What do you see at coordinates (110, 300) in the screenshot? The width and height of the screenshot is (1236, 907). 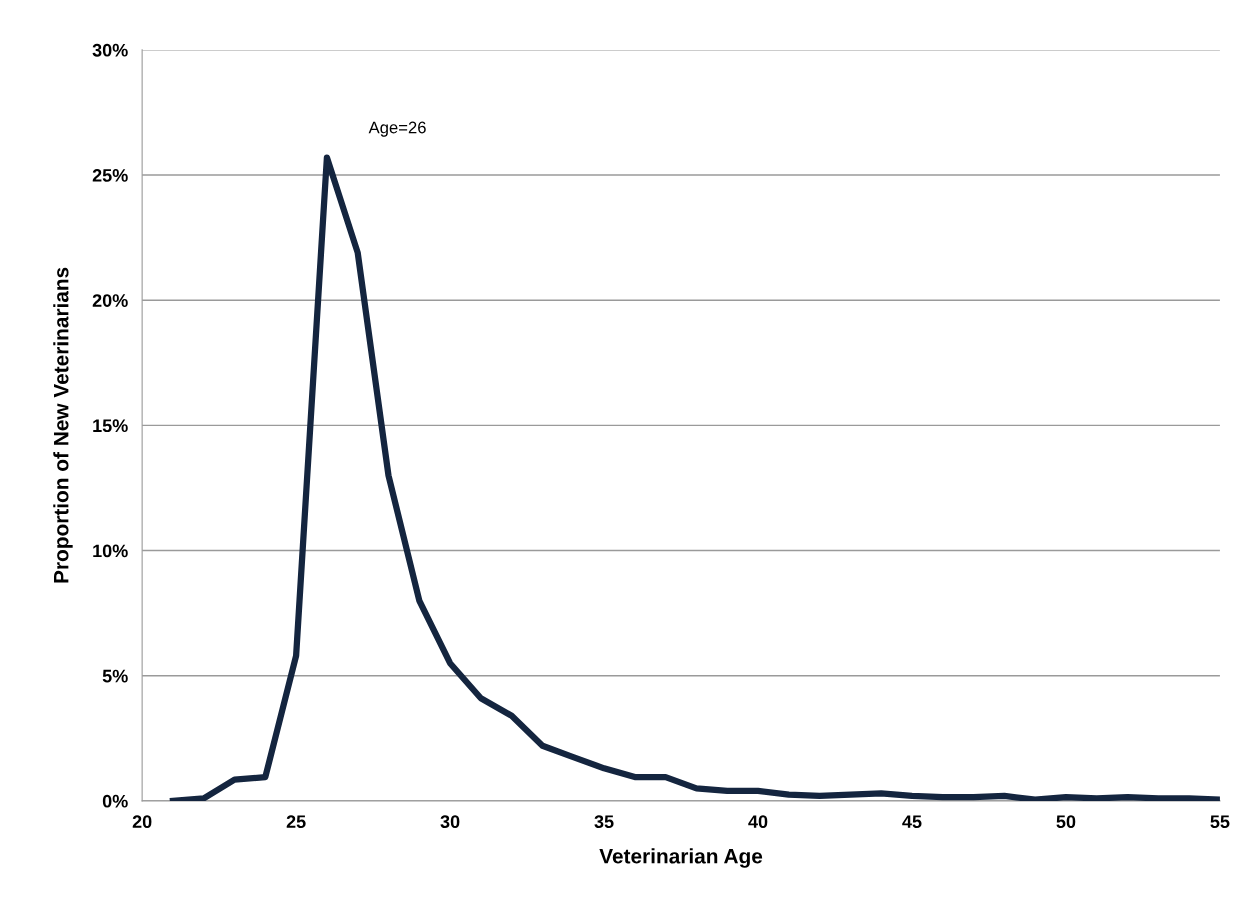 I see `y-tick-label: 20%` at bounding box center [110, 300].